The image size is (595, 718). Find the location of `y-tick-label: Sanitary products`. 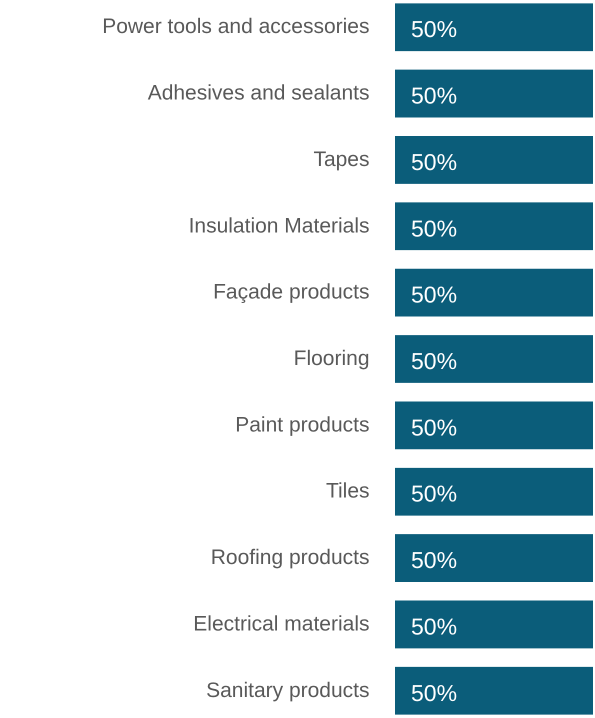

y-tick-label: Sanitary products is located at coordinates (288, 690).